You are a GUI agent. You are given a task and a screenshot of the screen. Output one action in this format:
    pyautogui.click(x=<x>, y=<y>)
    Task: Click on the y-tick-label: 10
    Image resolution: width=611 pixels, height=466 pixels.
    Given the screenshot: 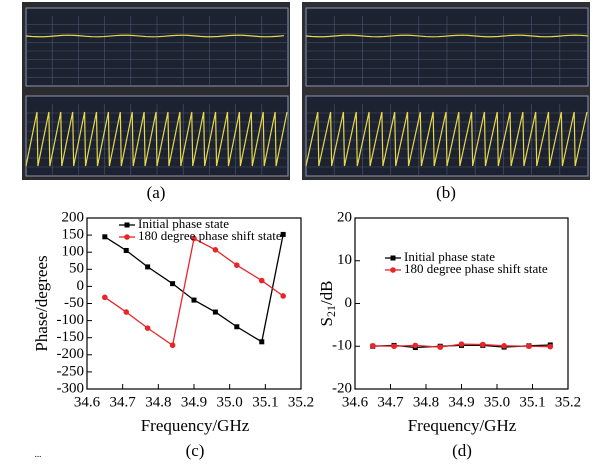 What is the action you would take?
    pyautogui.click(x=344, y=260)
    